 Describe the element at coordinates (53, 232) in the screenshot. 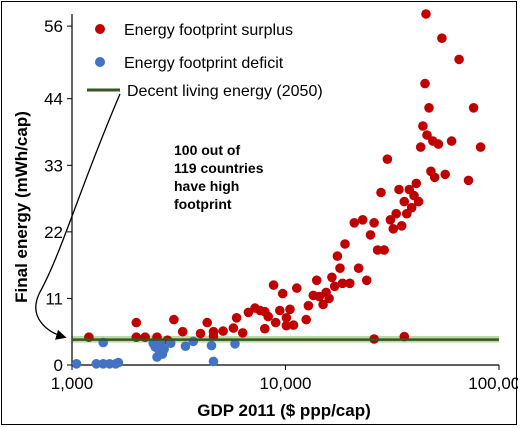

I see `y-tick-label: 22` at that location.